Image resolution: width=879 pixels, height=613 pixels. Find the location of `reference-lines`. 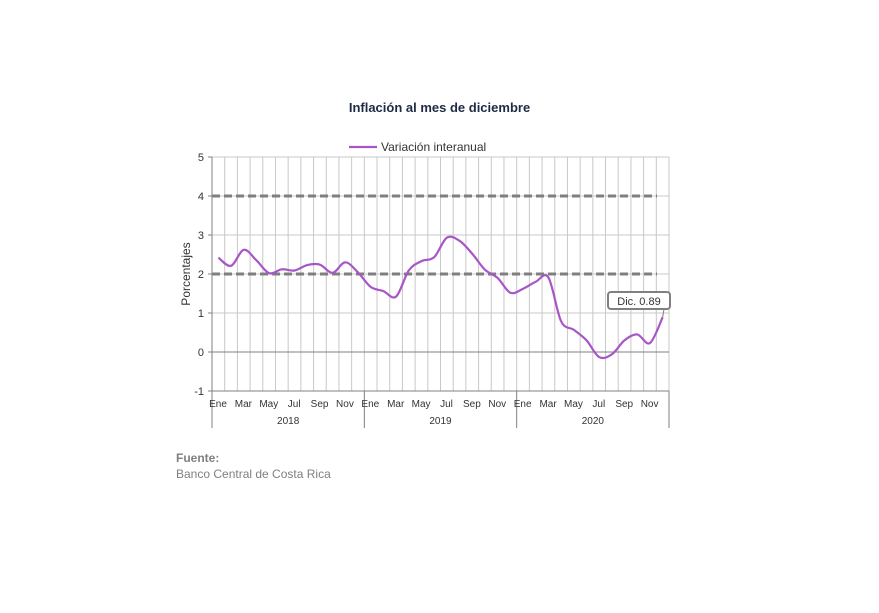

reference-lines is located at coordinates (434, 235).